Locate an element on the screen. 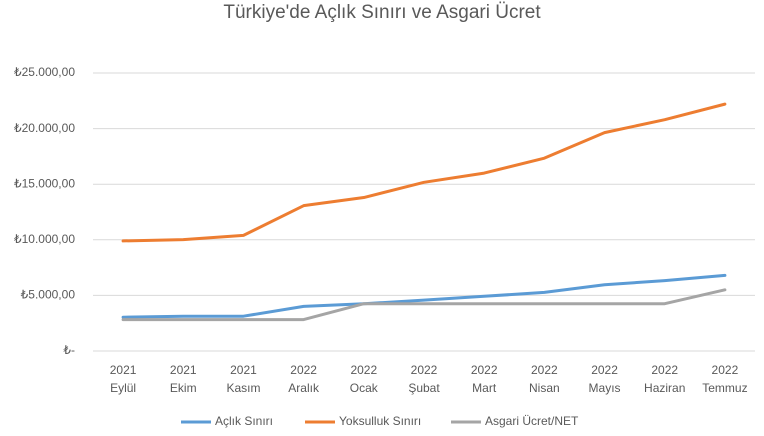 The width and height of the screenshot is (764, 436). y-tick-label: ₺20.000,00 is located at coordinates (44, 128).